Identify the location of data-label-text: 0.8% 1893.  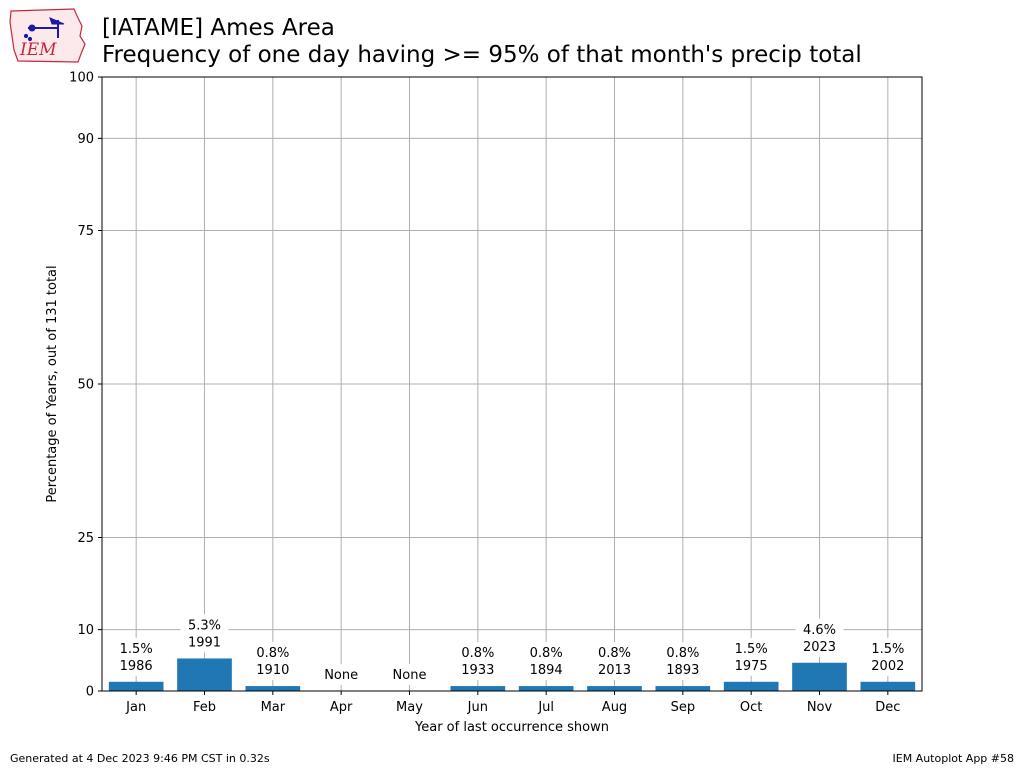
(682, 662).